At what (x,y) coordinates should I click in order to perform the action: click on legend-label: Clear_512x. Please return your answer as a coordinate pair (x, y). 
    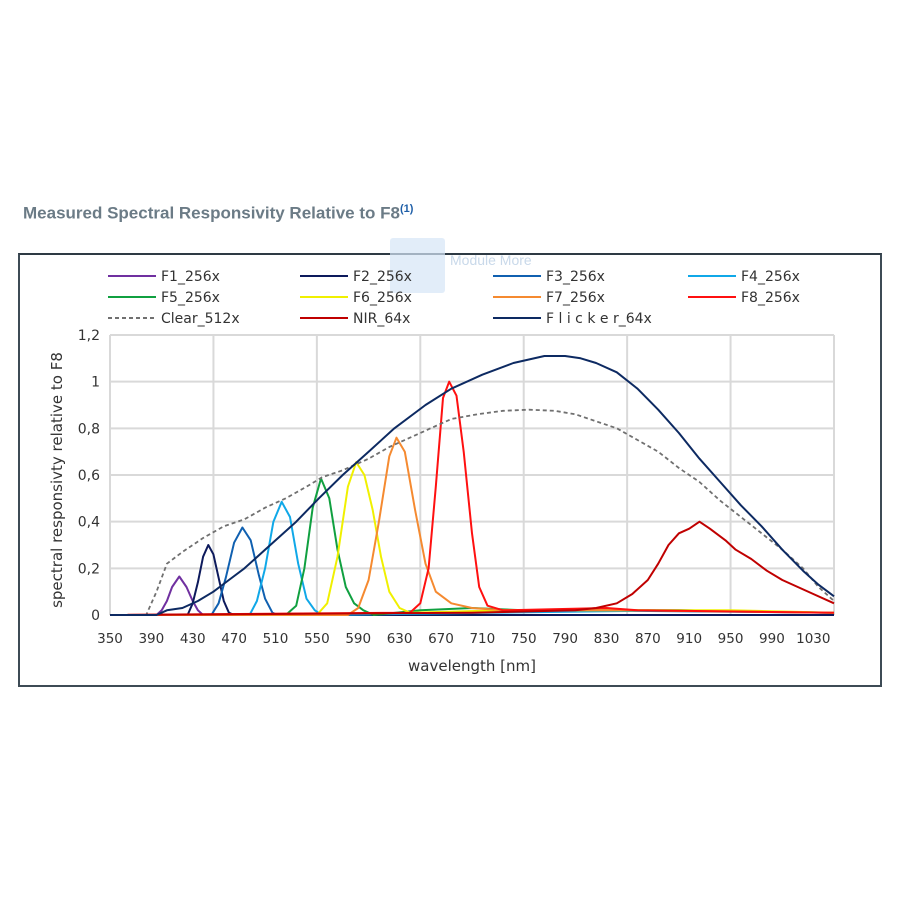
    Looking at the image, I should click on (200, 319).